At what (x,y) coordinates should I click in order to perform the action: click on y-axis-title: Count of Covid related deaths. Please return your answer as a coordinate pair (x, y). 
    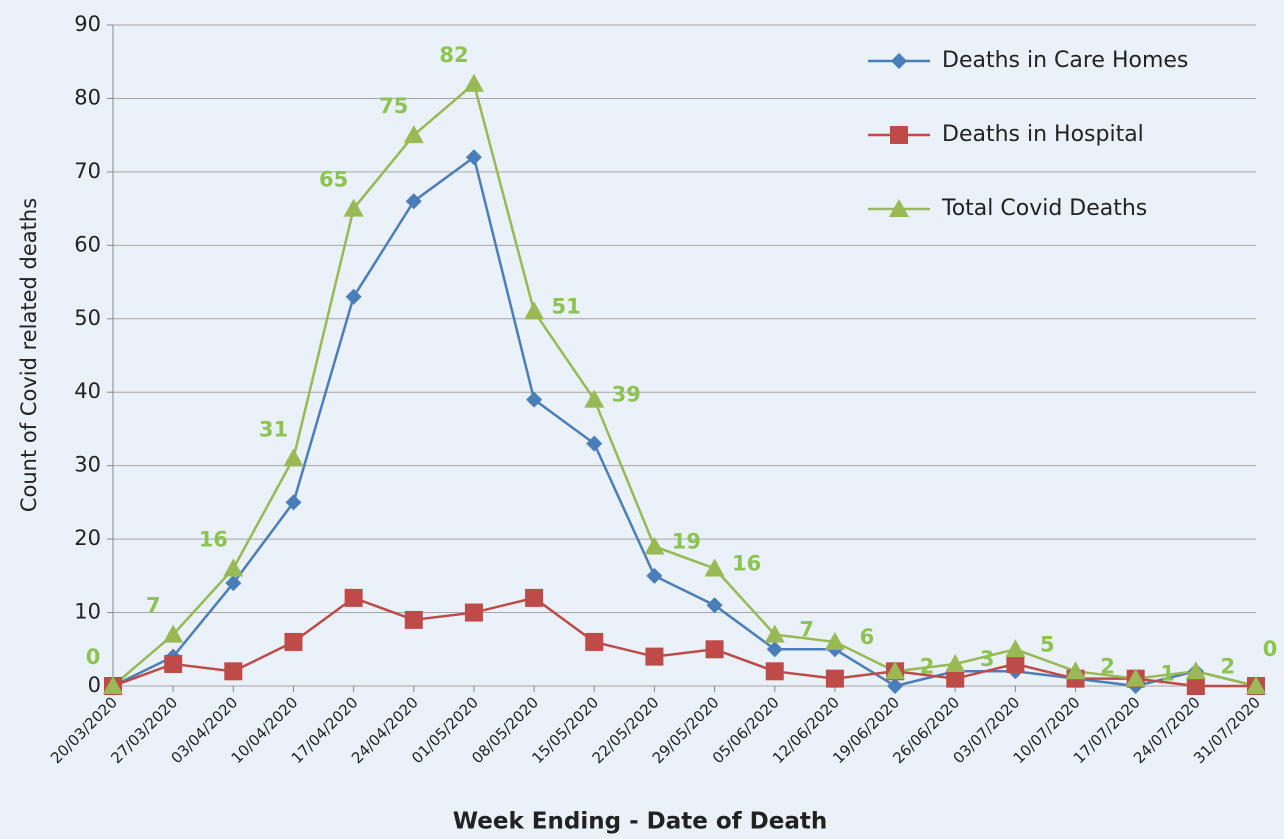
    Looking at the image, I should click on (29, 355).